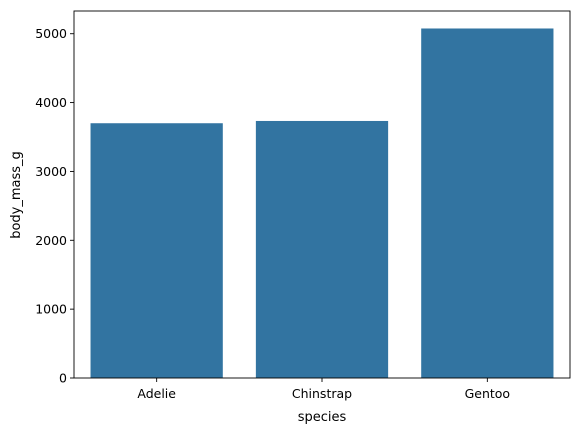  What do you see at coordinates (51, 102) in the screenshot?
I see `y-tick-label: 4000` at bounding box center [51, 102].